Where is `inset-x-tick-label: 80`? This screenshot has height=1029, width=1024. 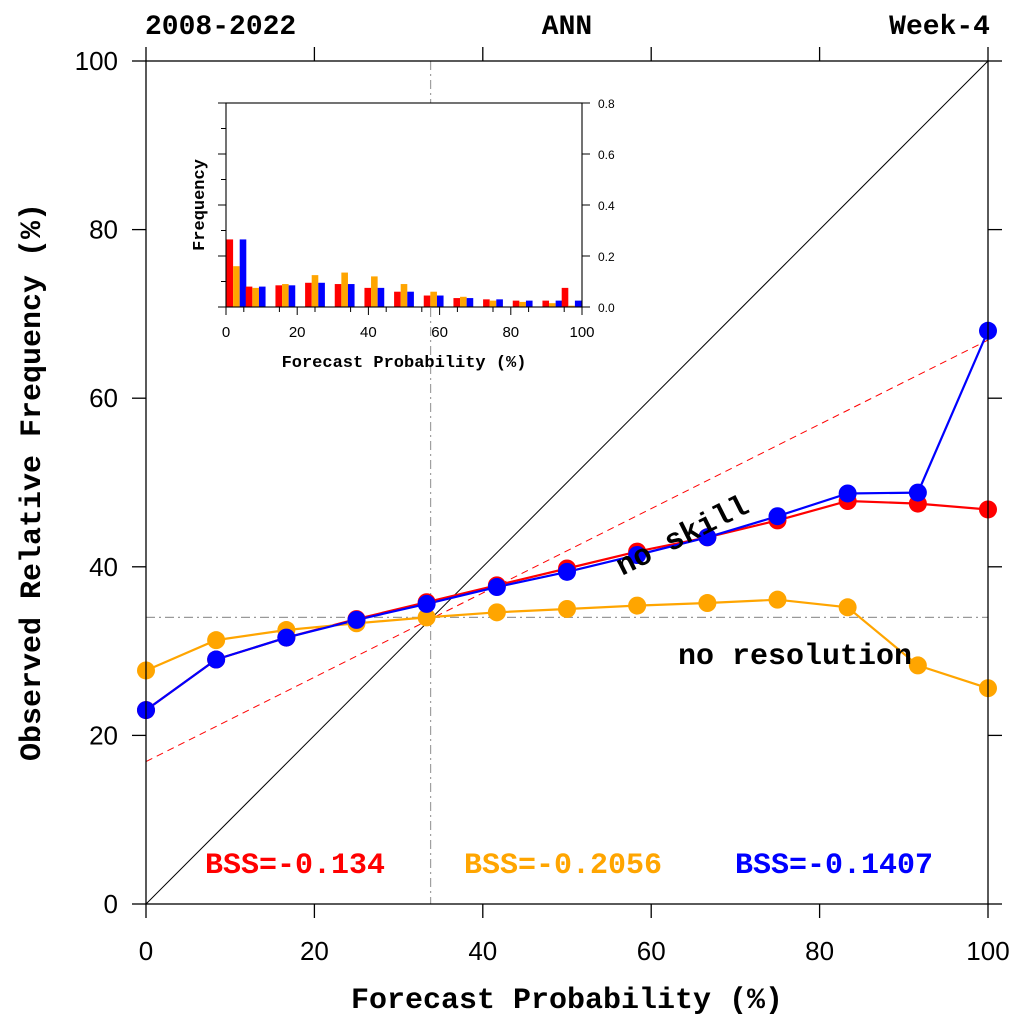
inset-x-tick-label: 80 is located at coordinates (510, 332).